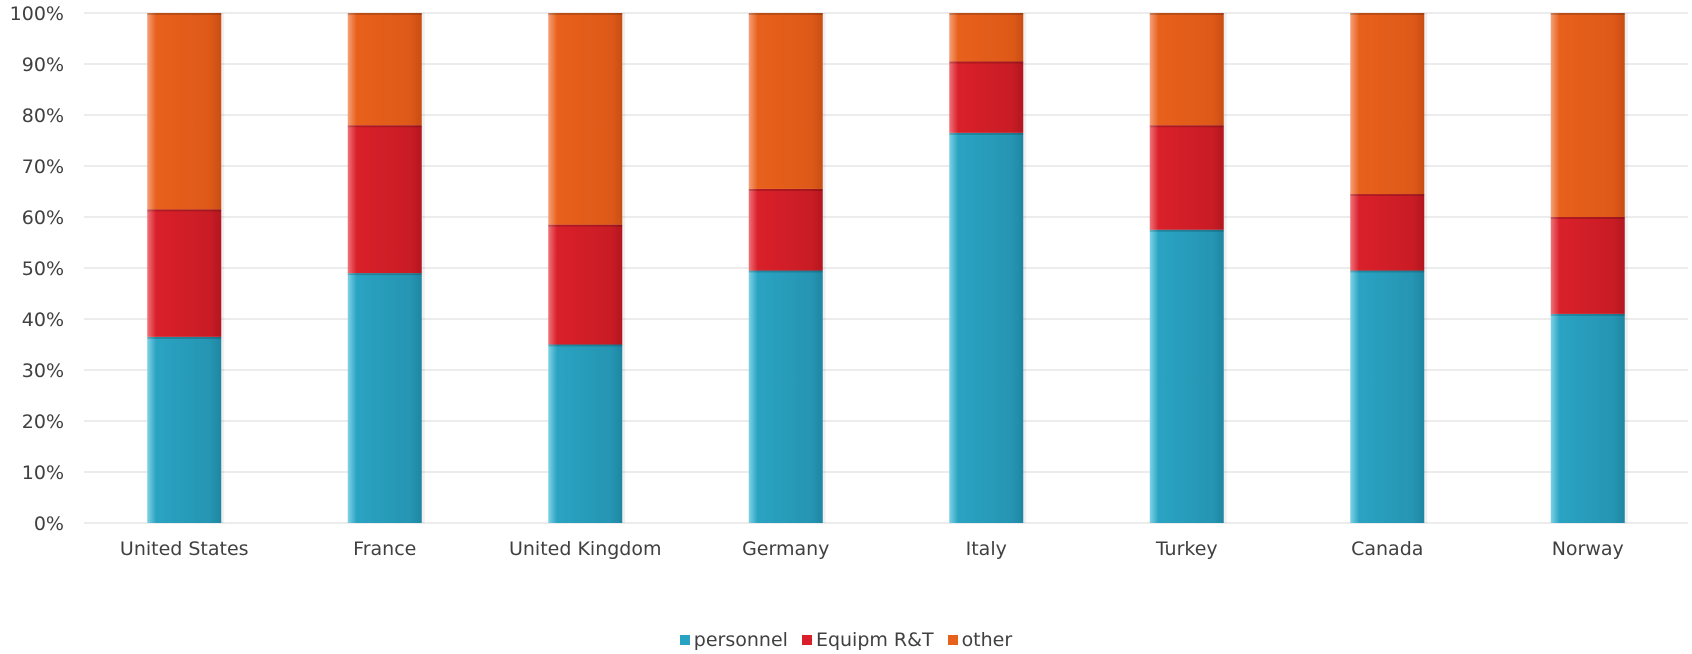 The width and height of the screenshot is (1692, 654). What do you see at coordinates (785, 549) in the screenshot?
I see `x-category-label: Germany` at bounding box center [785, 549].